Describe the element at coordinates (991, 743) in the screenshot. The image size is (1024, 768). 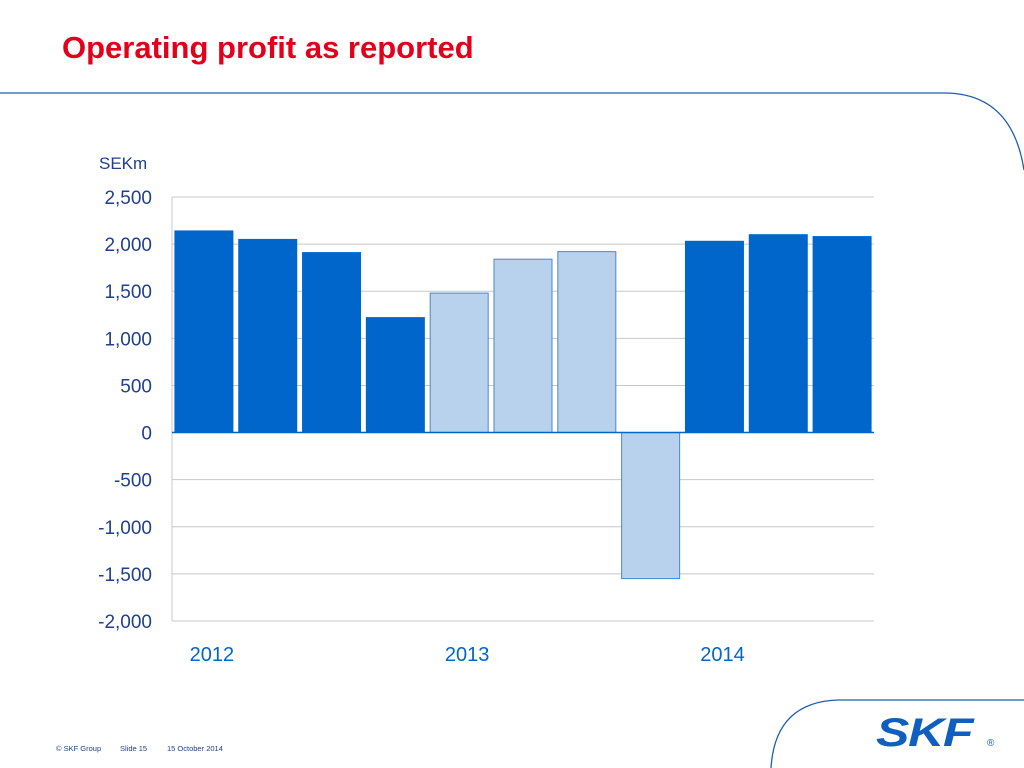
I see `registered-mark: ®` at that location.